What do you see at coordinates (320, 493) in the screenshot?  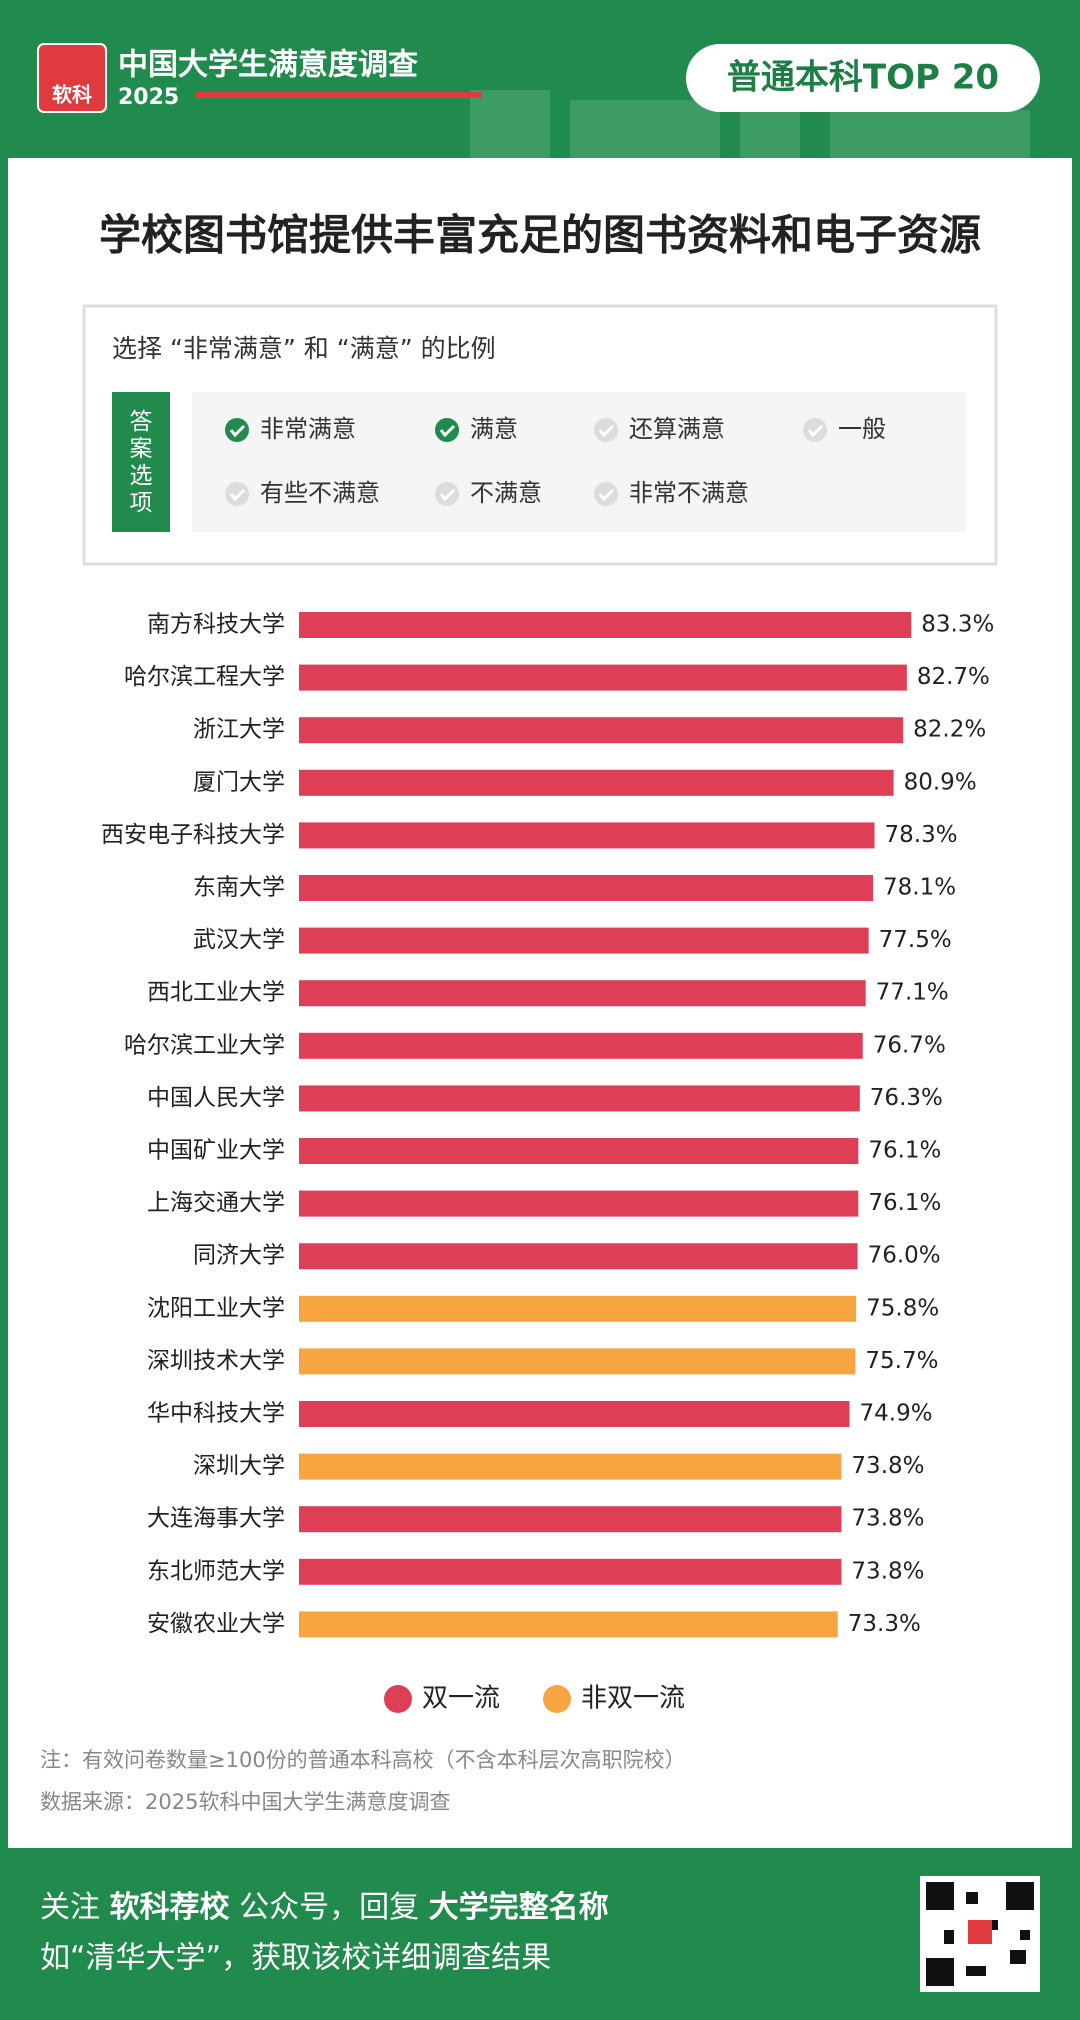 I see `option-text: 有些不满意` at bounding box center [320, 493].